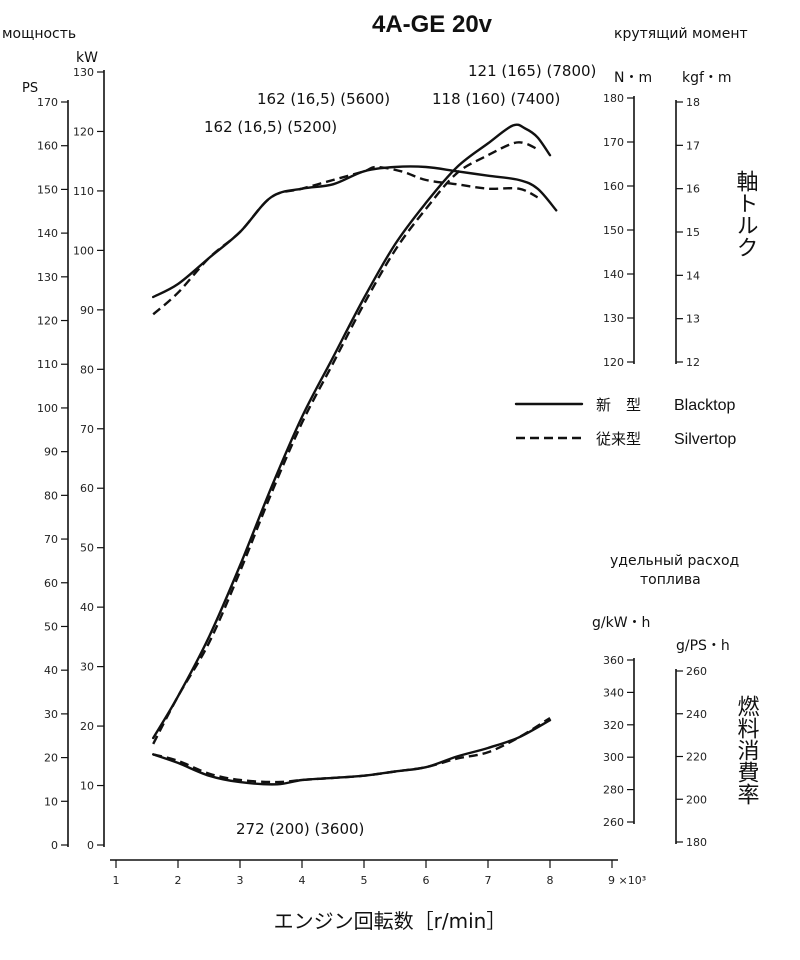  Describe the element at coordinates (707, 78) in the screenshot. I see `torque-kgf-unit-label: kgf・m` at that location.